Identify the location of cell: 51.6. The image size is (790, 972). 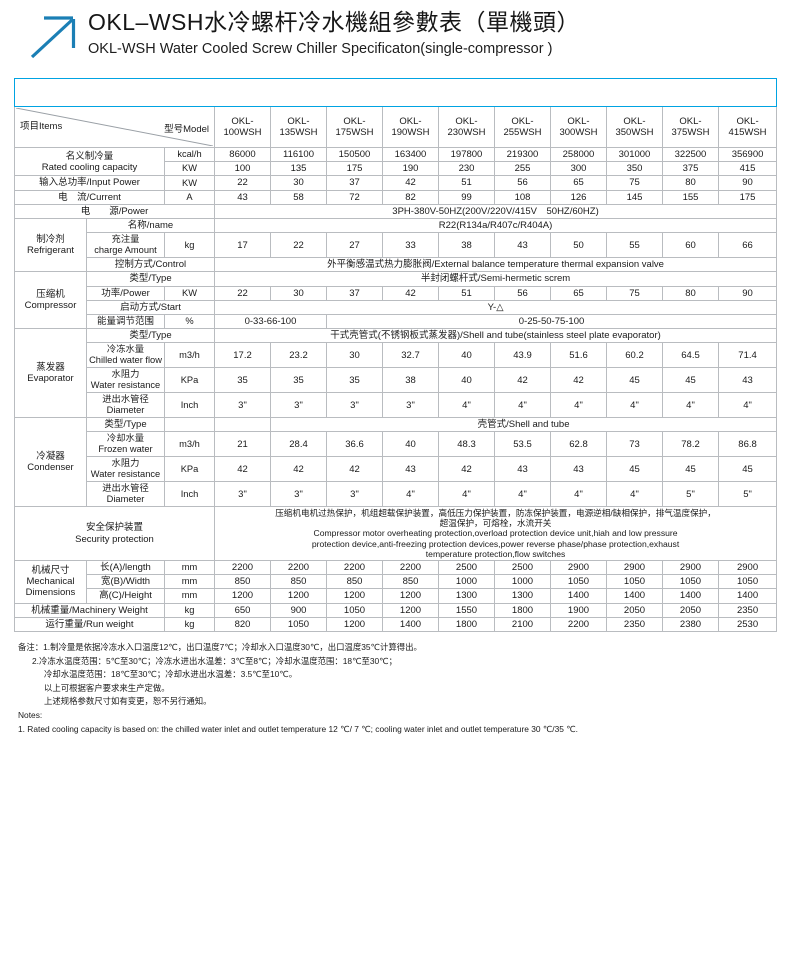
(578, 355).